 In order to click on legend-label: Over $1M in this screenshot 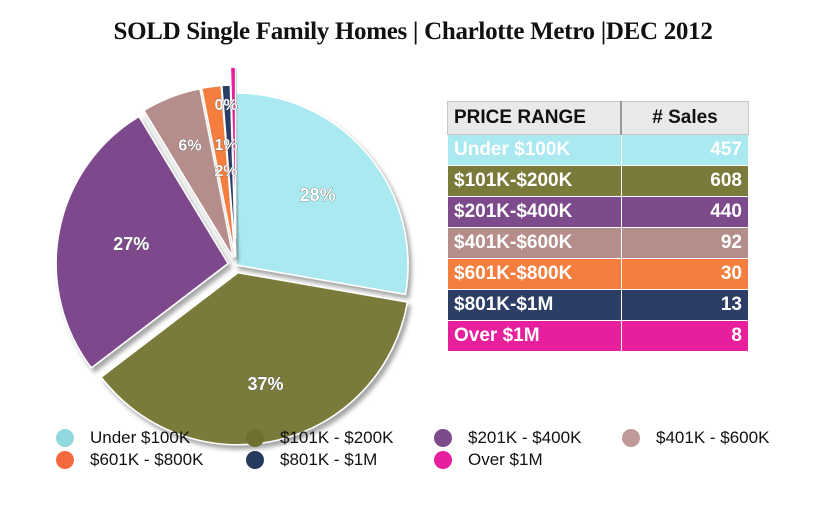, I will do `click(505, 459)`.